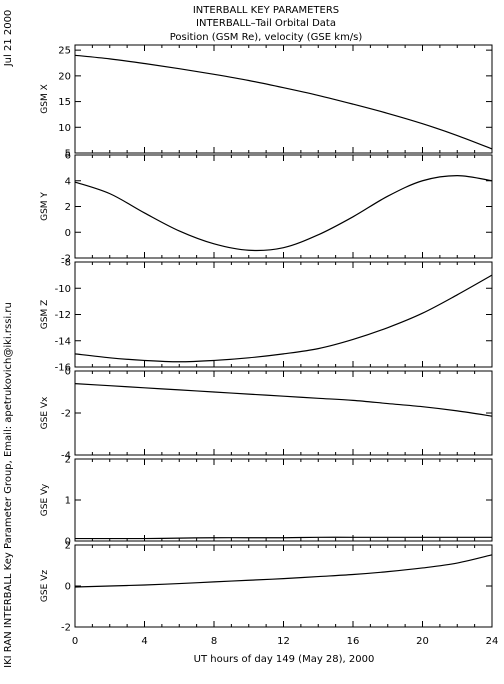 This screenshot has height=684, width=504. What do you see at coordinates (214, 641) in the screenshot?
I see `x-tick-label: 8` at bounding box center [214, 641].